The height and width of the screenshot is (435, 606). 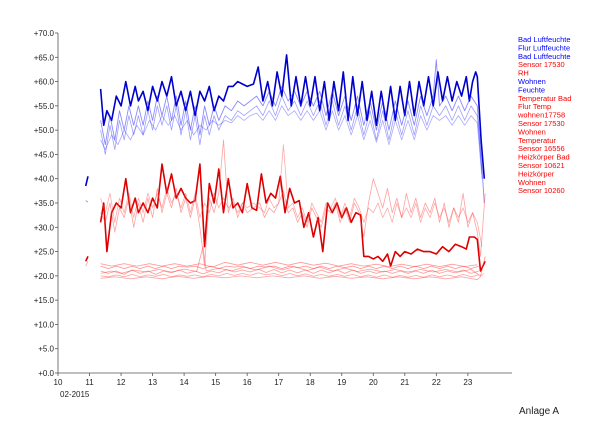 What do you see at coordinates (44, 33) in the screenshot?
I see `y-tick-label: +70.0` at bounding box center [44, 33].